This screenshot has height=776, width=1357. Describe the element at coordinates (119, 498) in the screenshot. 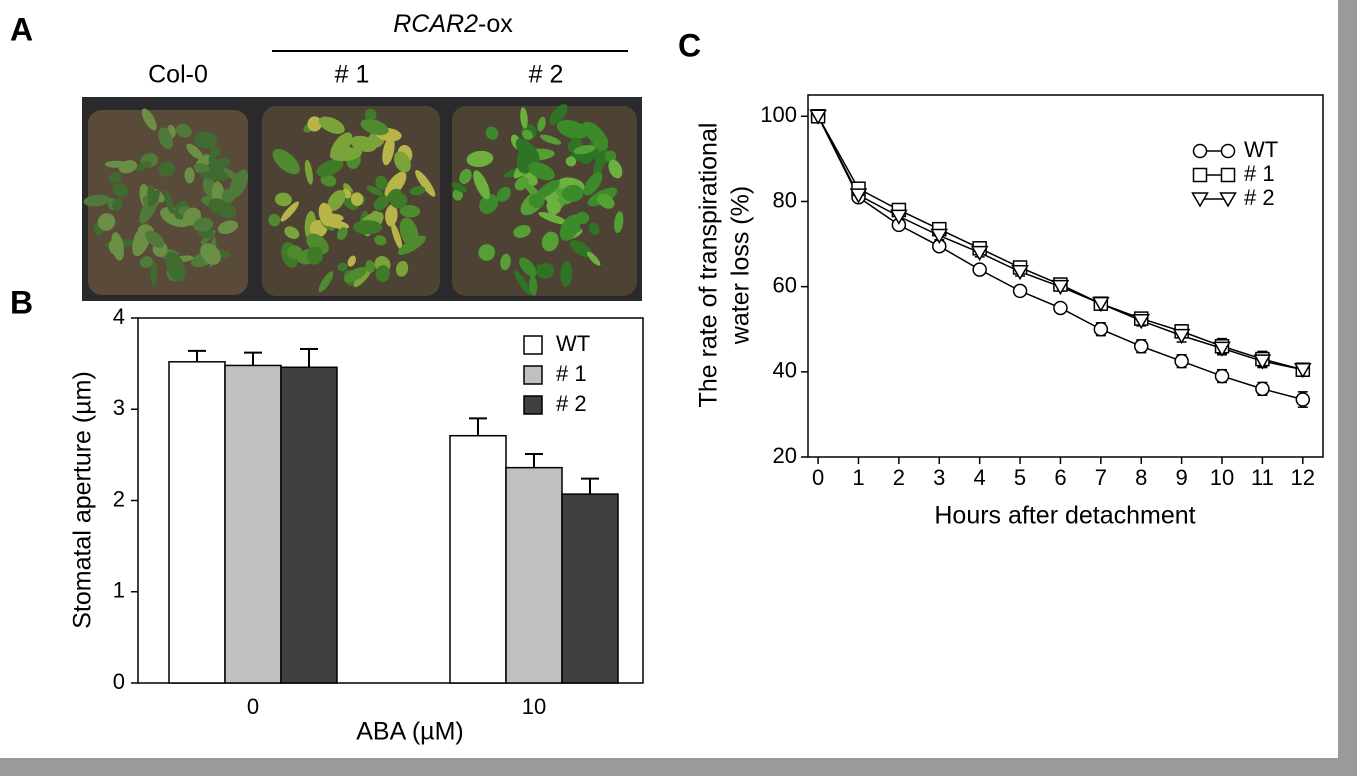

I see `y-tick-label: 2` at that location.